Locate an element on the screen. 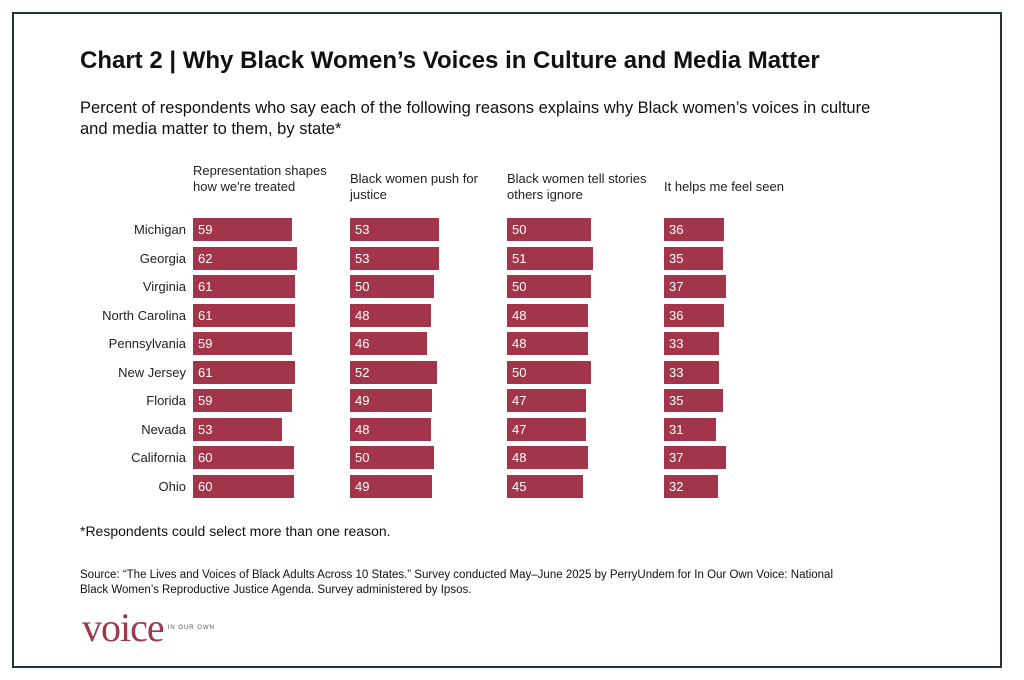  data-label: 51 is located at coordinates (519, 258).